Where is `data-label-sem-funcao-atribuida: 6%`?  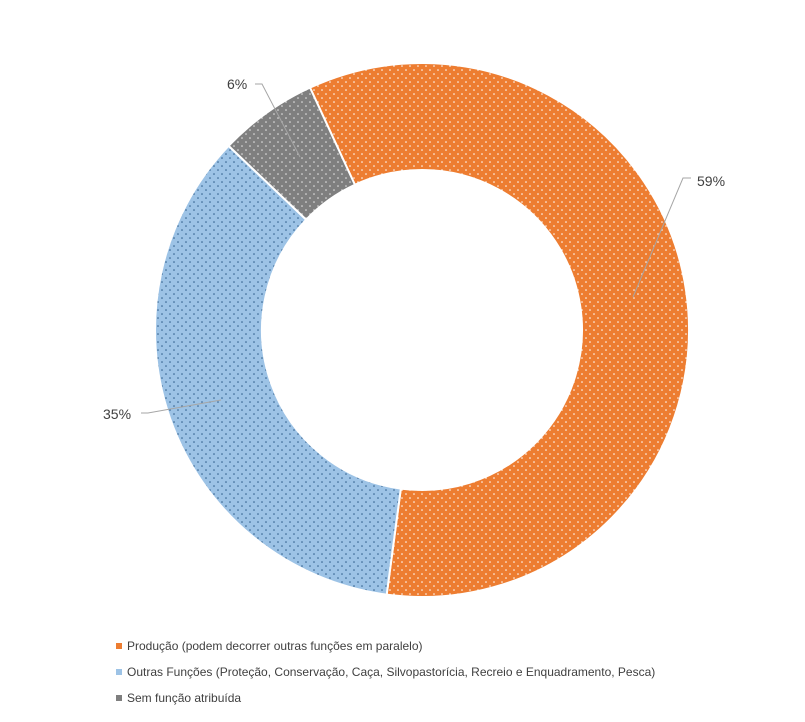 data-label-sem-funcao-atribuida: 6% is located at coordinates (237, 84).